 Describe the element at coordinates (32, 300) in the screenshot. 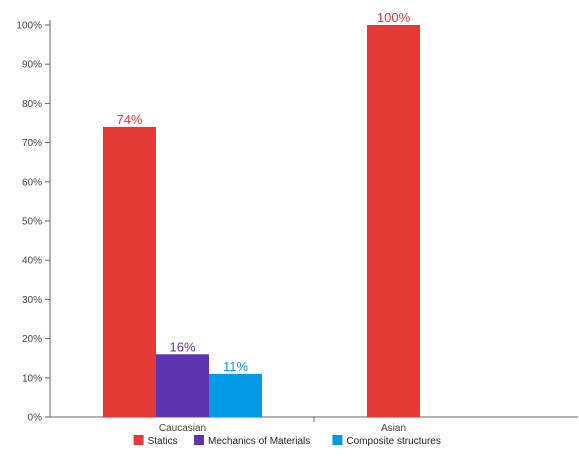

I see `y-tick-label: 30%` at that location.